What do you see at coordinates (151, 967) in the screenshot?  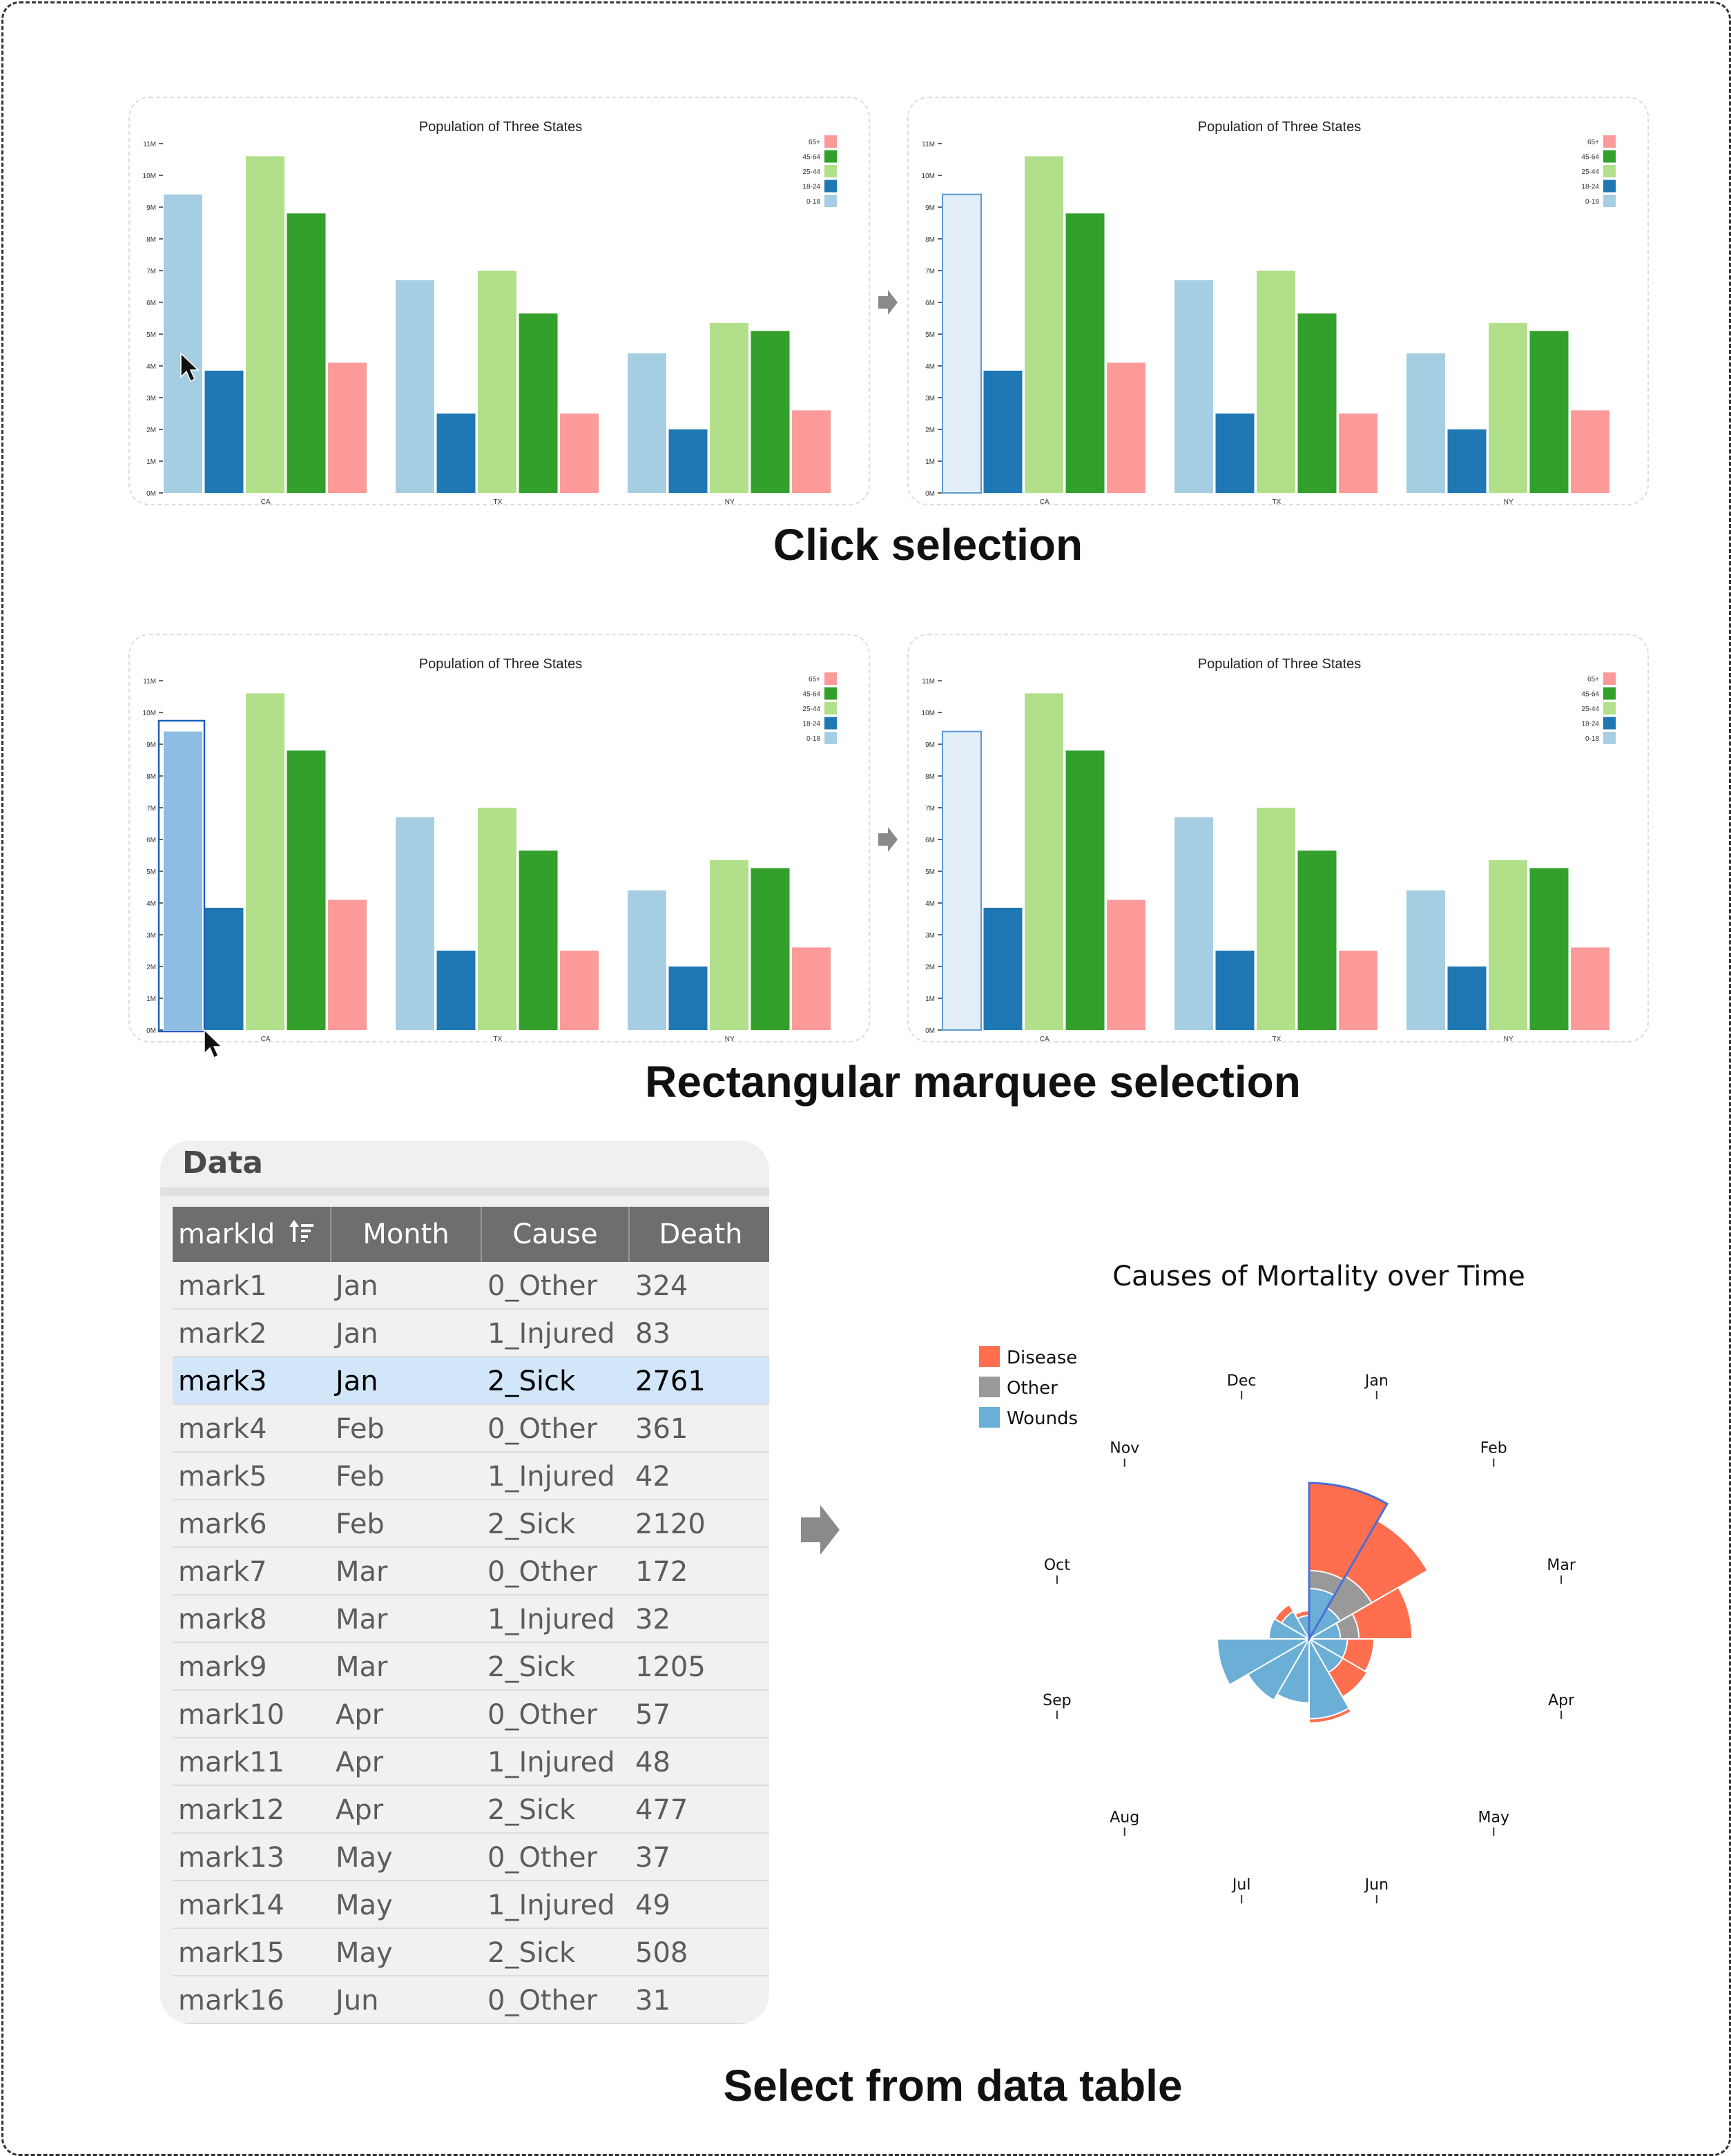 I see `y-tick-label: 2M` at bounding box center [151, 967].